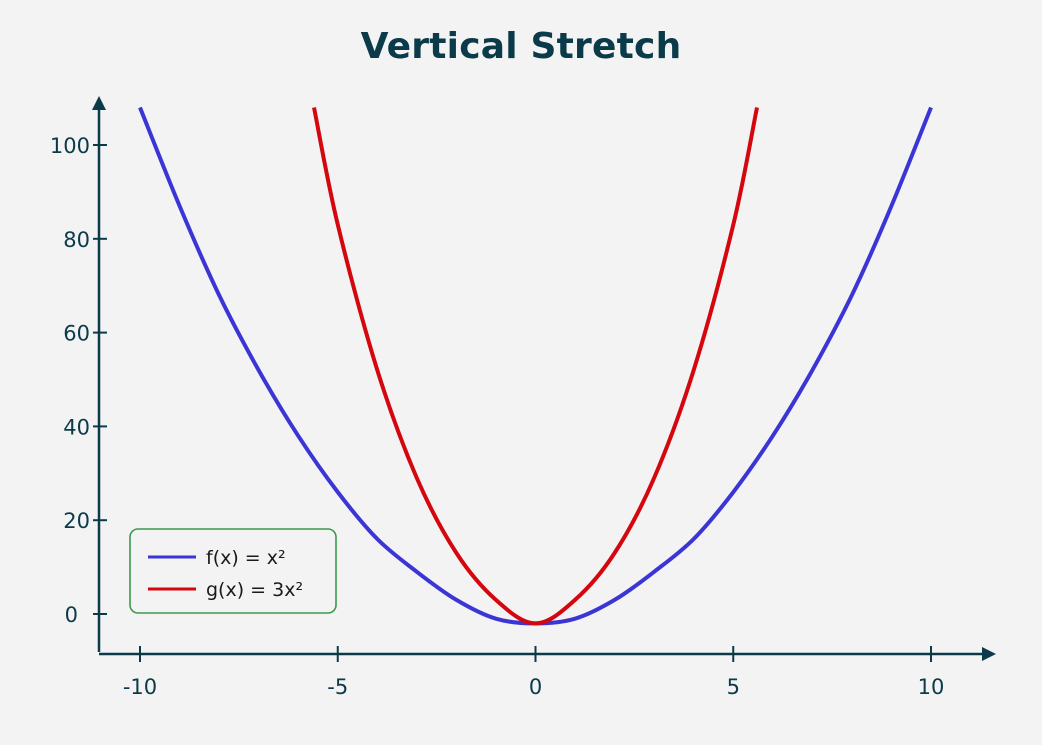  What do you see at coordinates (76, 427) in the screenshot?
I see `y-tick-label: 40` at bounding box center [76, 427].